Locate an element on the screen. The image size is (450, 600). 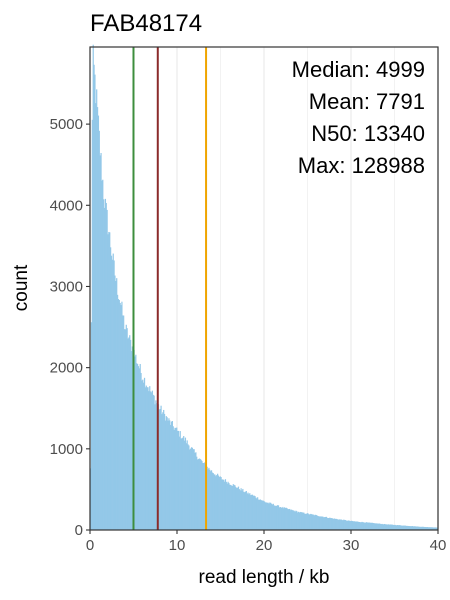
x-axis-label: read length / kb is located at coordinates (264, 577).